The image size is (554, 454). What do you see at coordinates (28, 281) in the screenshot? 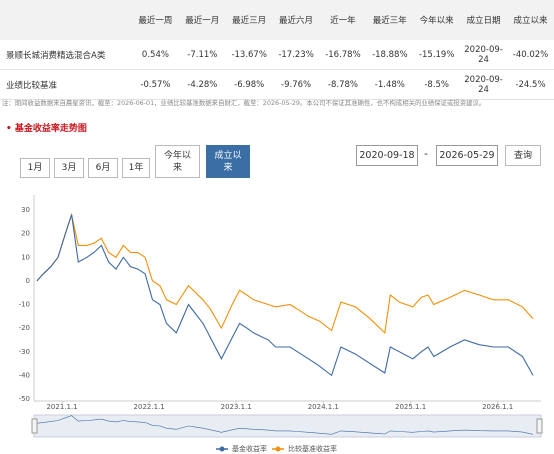
I see `y-tick-label: 0` at bounding box center [28, 281].